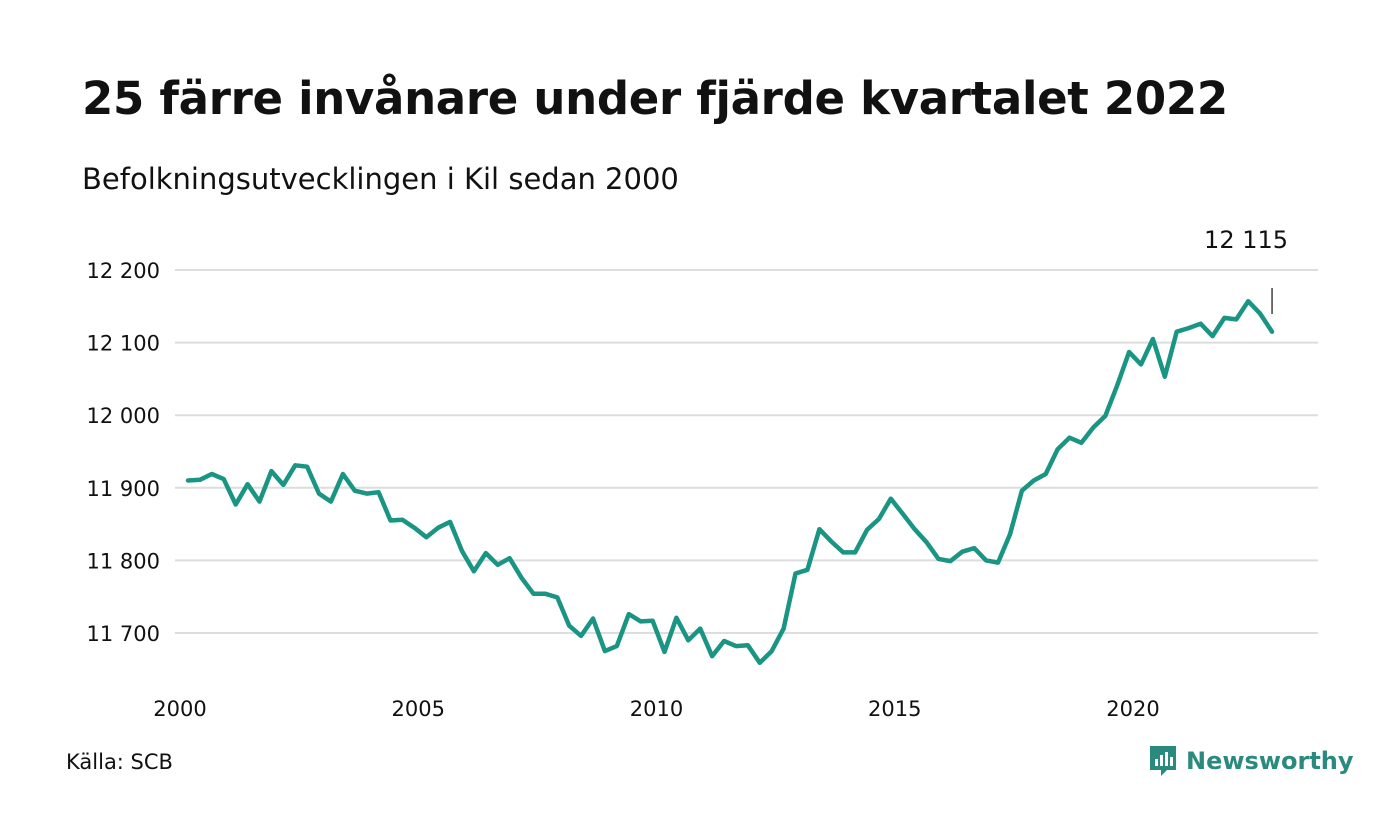  Describe the element at coordinates (380, 179) in the screenshot. I see `chart-subtitle: Befolkningsutvecklingen i Kil sedan 2000` at that location.